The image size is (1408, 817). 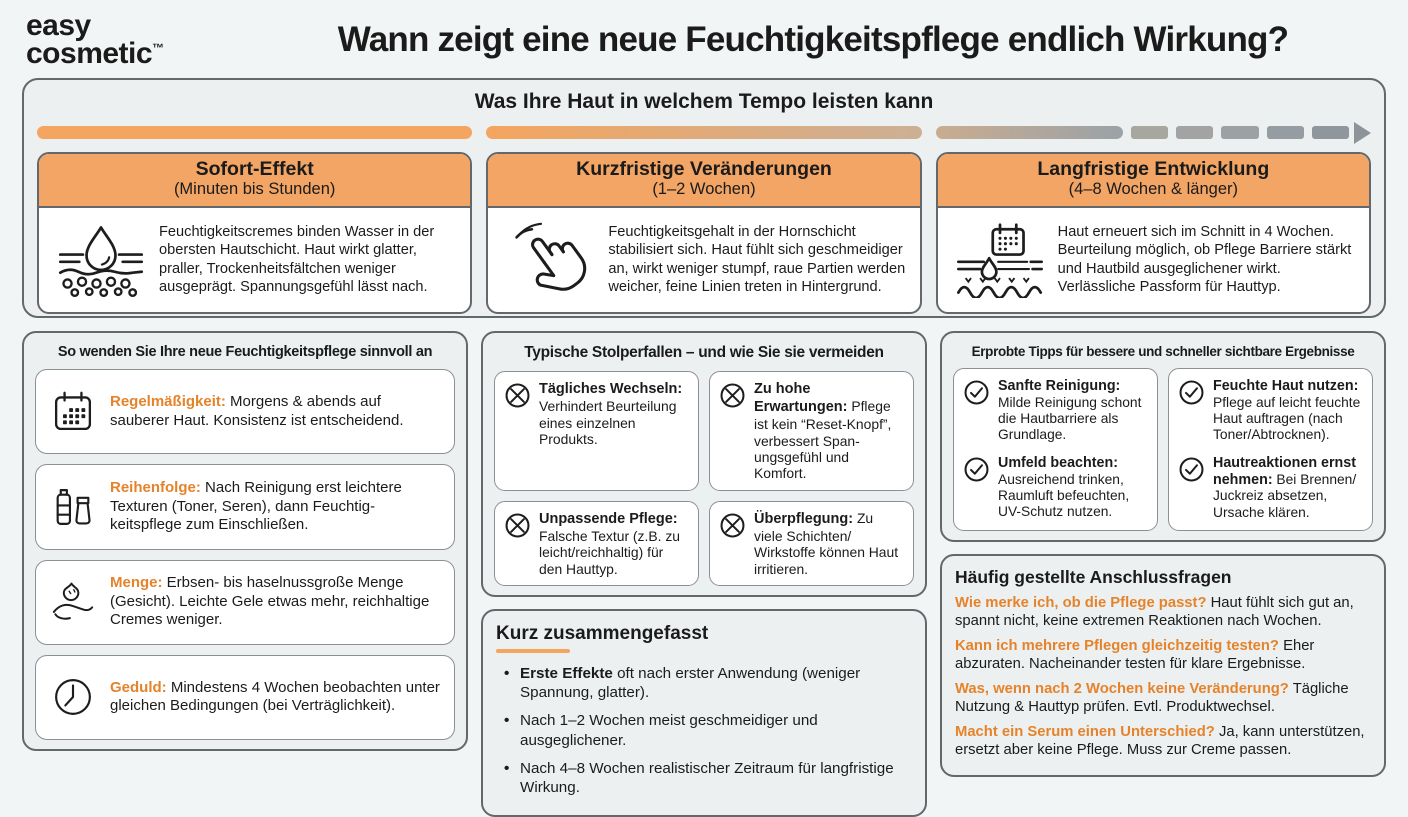 I want to click on brand-logo: easy cosmetic™, so click(x=135, y=39).